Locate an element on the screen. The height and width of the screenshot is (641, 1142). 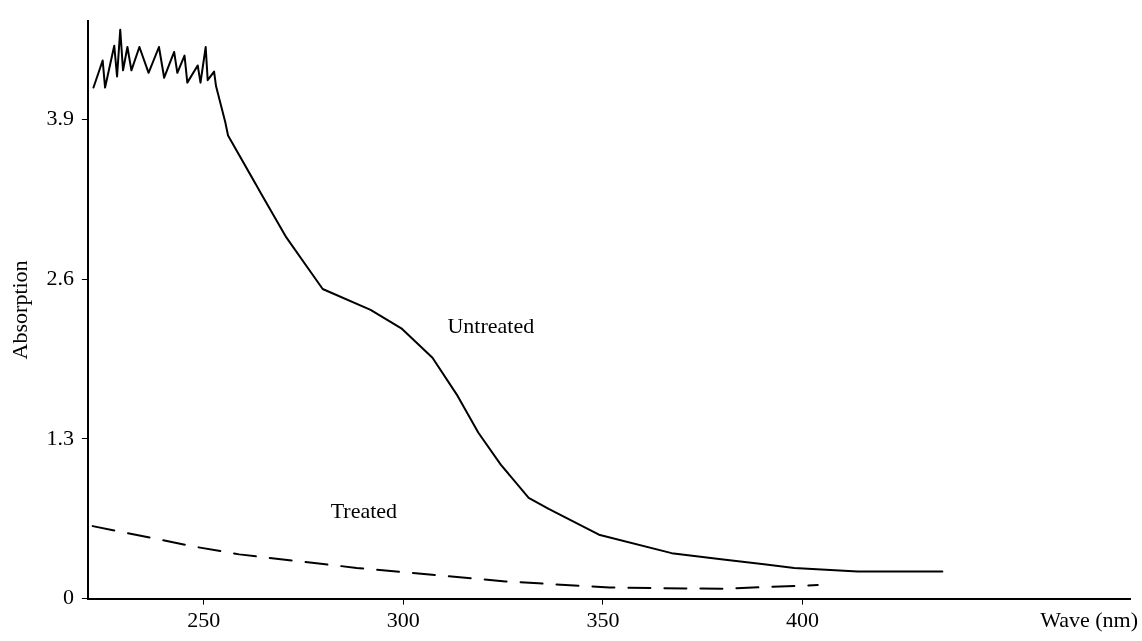
series-label: Treated is located at coordinates (364, 510).